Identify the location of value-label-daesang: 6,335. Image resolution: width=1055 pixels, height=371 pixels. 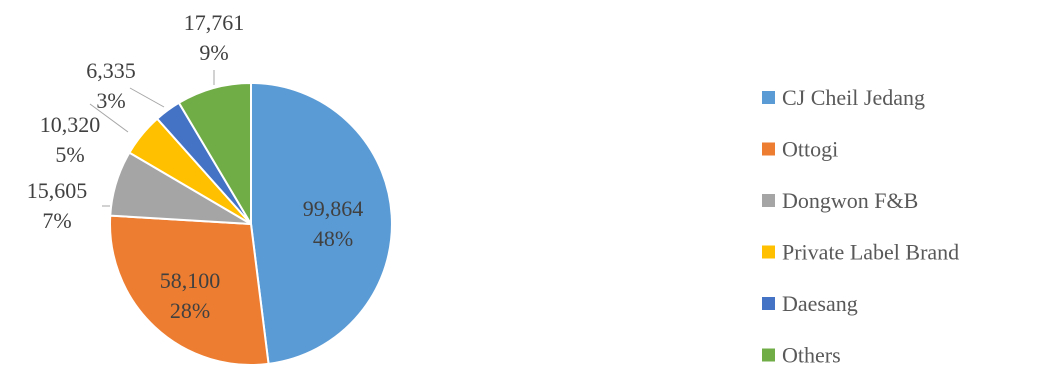
(111, 70).